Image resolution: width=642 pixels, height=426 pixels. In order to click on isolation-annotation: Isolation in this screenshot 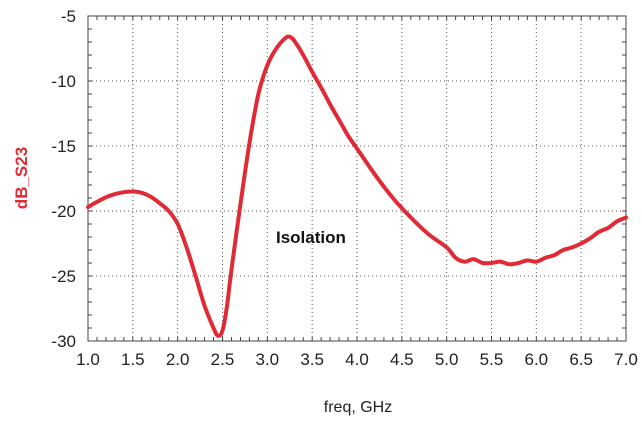, I will do `click(311, 237)`.